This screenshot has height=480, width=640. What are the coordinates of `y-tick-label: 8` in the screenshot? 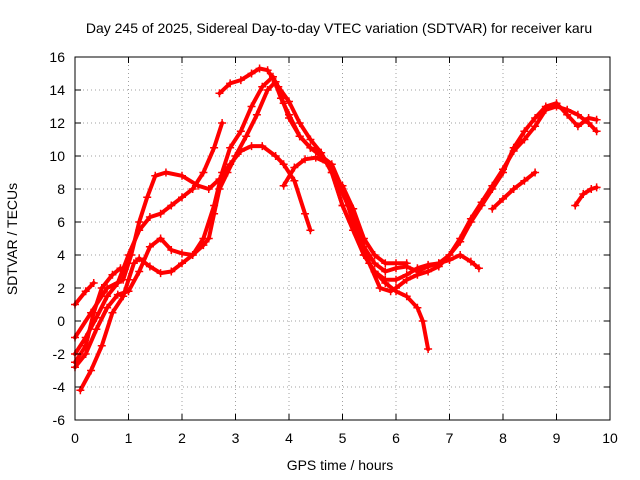 It's located at (61, 189).